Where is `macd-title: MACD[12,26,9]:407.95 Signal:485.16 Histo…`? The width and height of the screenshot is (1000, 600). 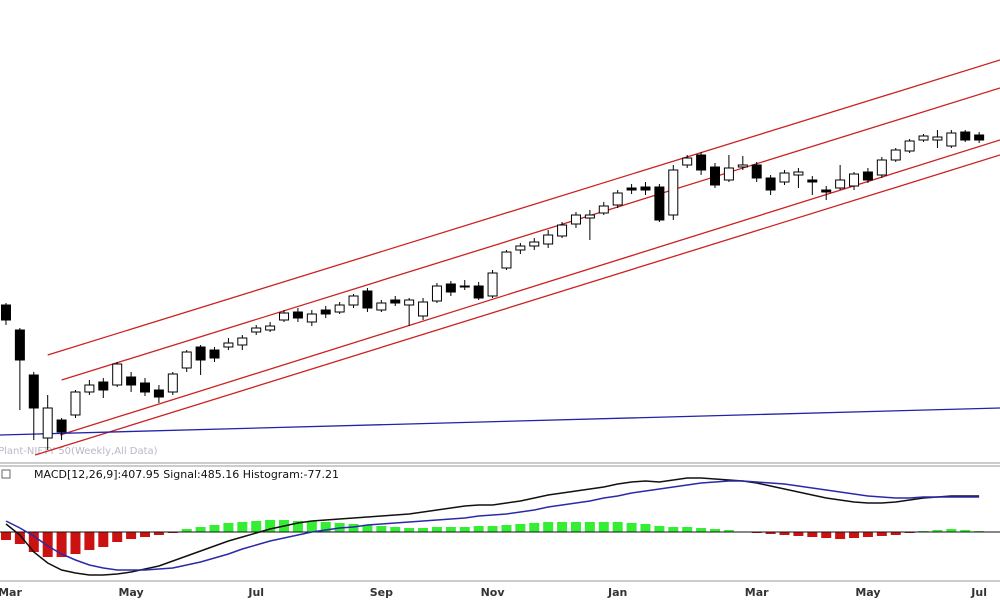 macd-title: MACD[12,26,9]:407.95 Signal:485.16 Histo… is located at coordinates (186, 474).